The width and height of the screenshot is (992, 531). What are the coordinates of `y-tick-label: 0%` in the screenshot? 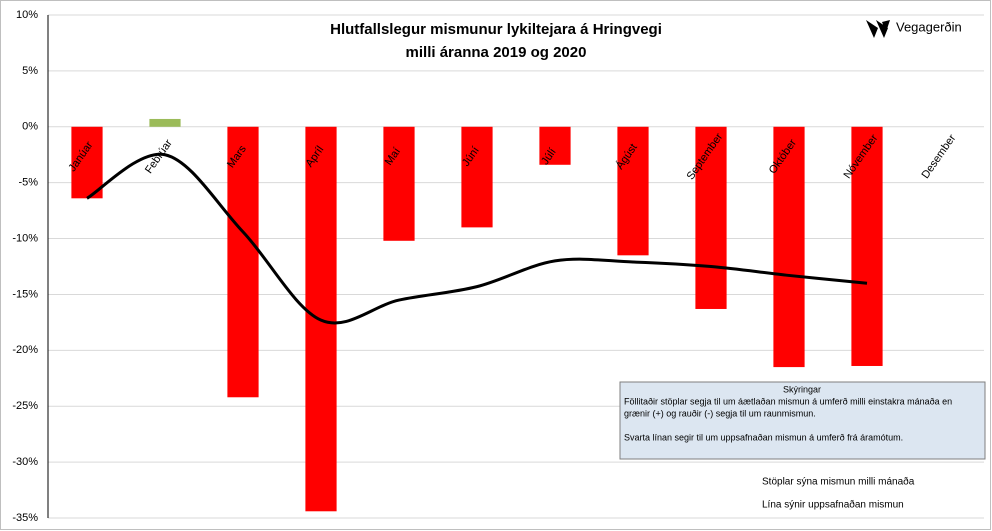 It's located at (30, 127).